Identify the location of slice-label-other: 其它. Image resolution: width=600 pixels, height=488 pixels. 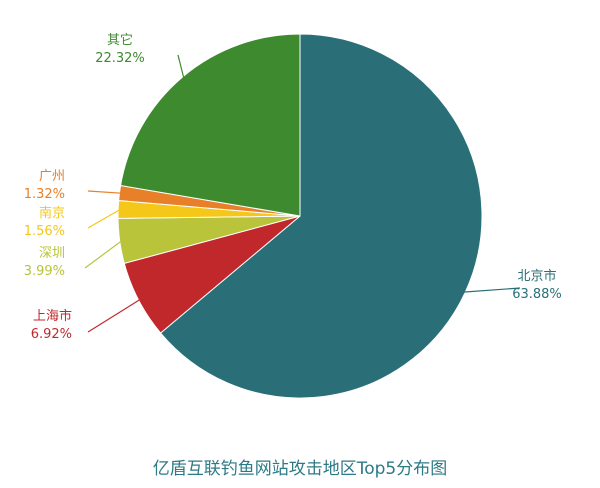
(120, 40).